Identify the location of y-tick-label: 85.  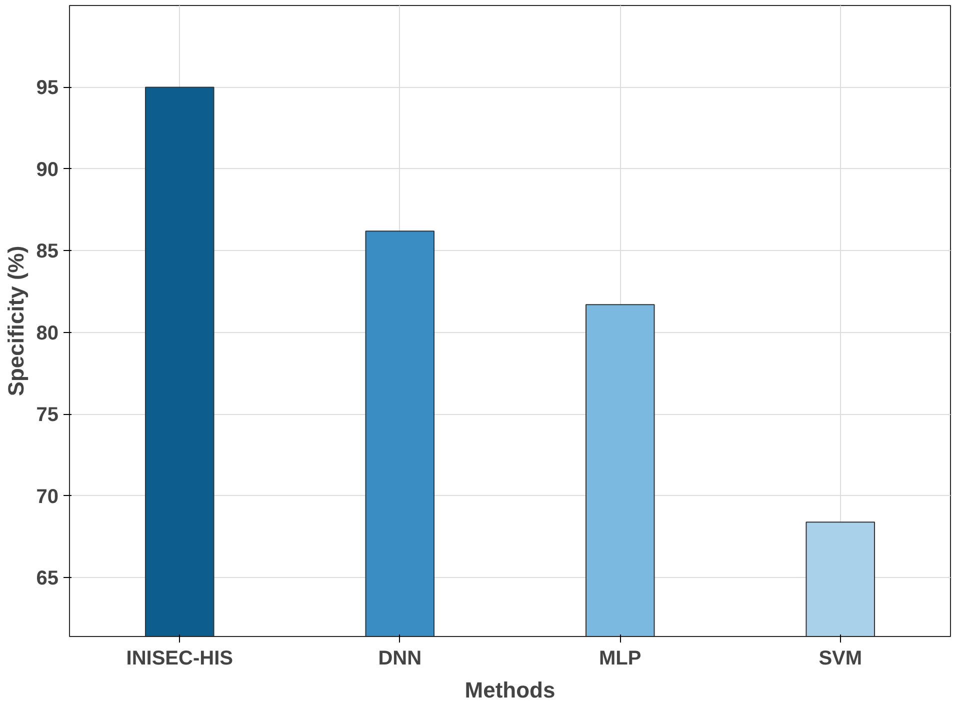
(47, 251).